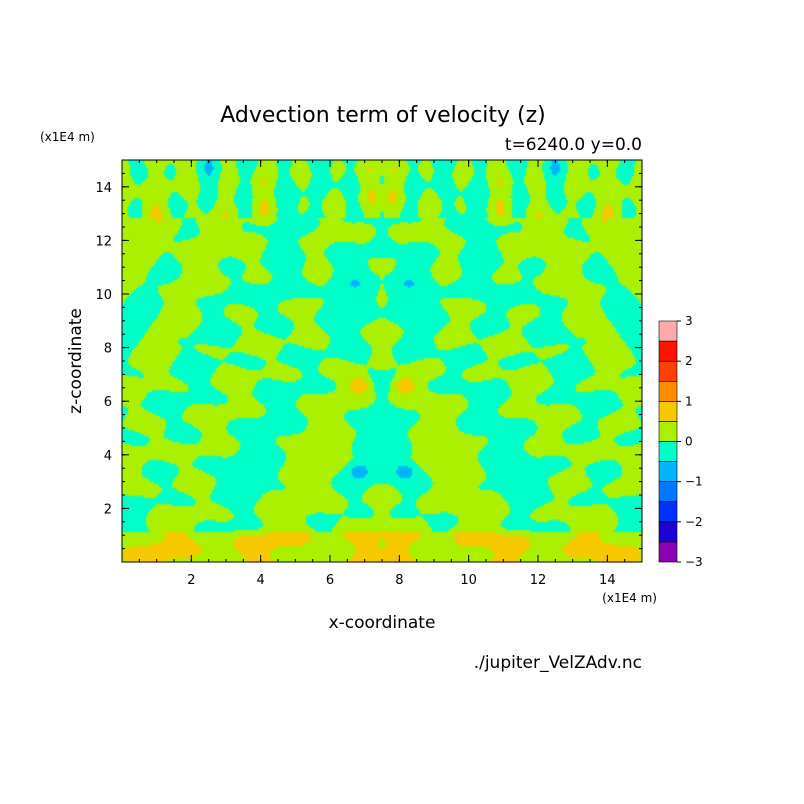  I want to click on x-tick-label: 4, so click(261, 580).